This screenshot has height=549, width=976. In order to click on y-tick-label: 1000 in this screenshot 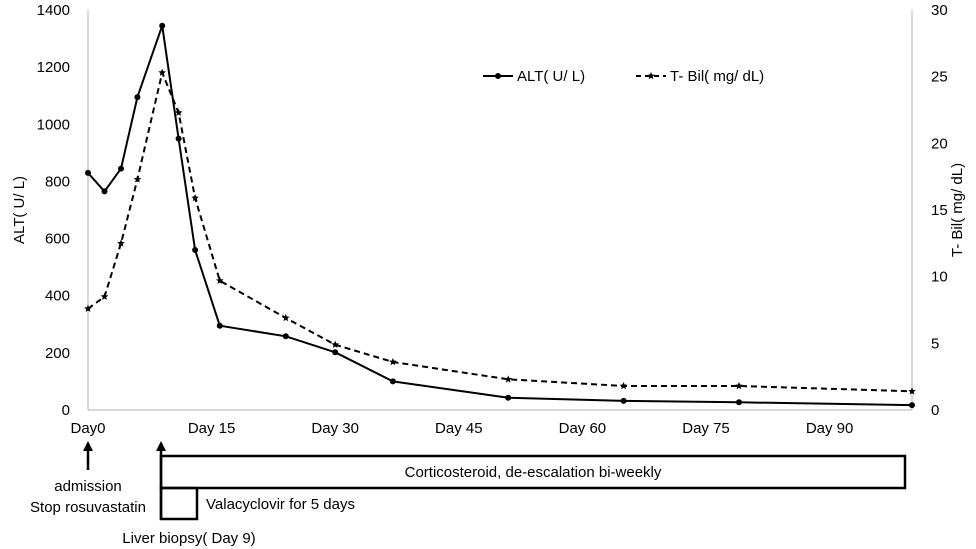, I will do `click(53, 124)`.